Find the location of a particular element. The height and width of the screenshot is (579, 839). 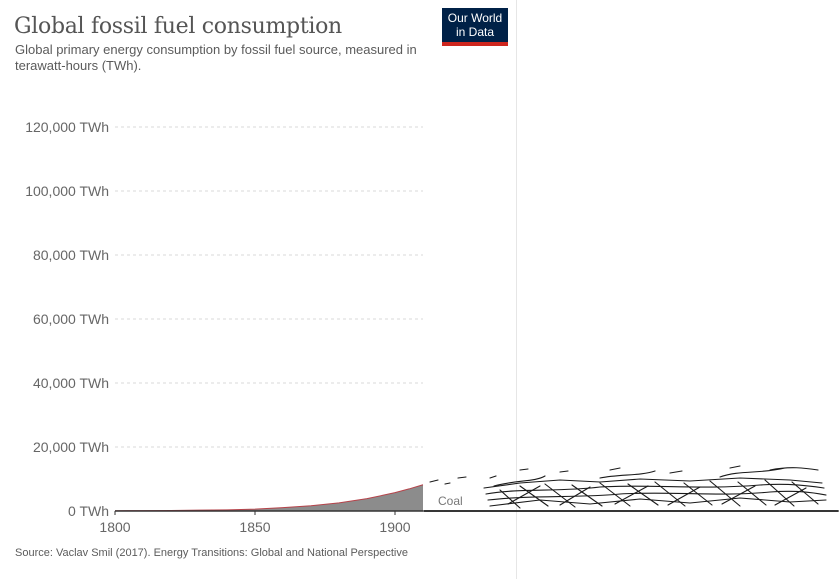

owid-logo: Our World in Data is located at coordinates (475, 27).